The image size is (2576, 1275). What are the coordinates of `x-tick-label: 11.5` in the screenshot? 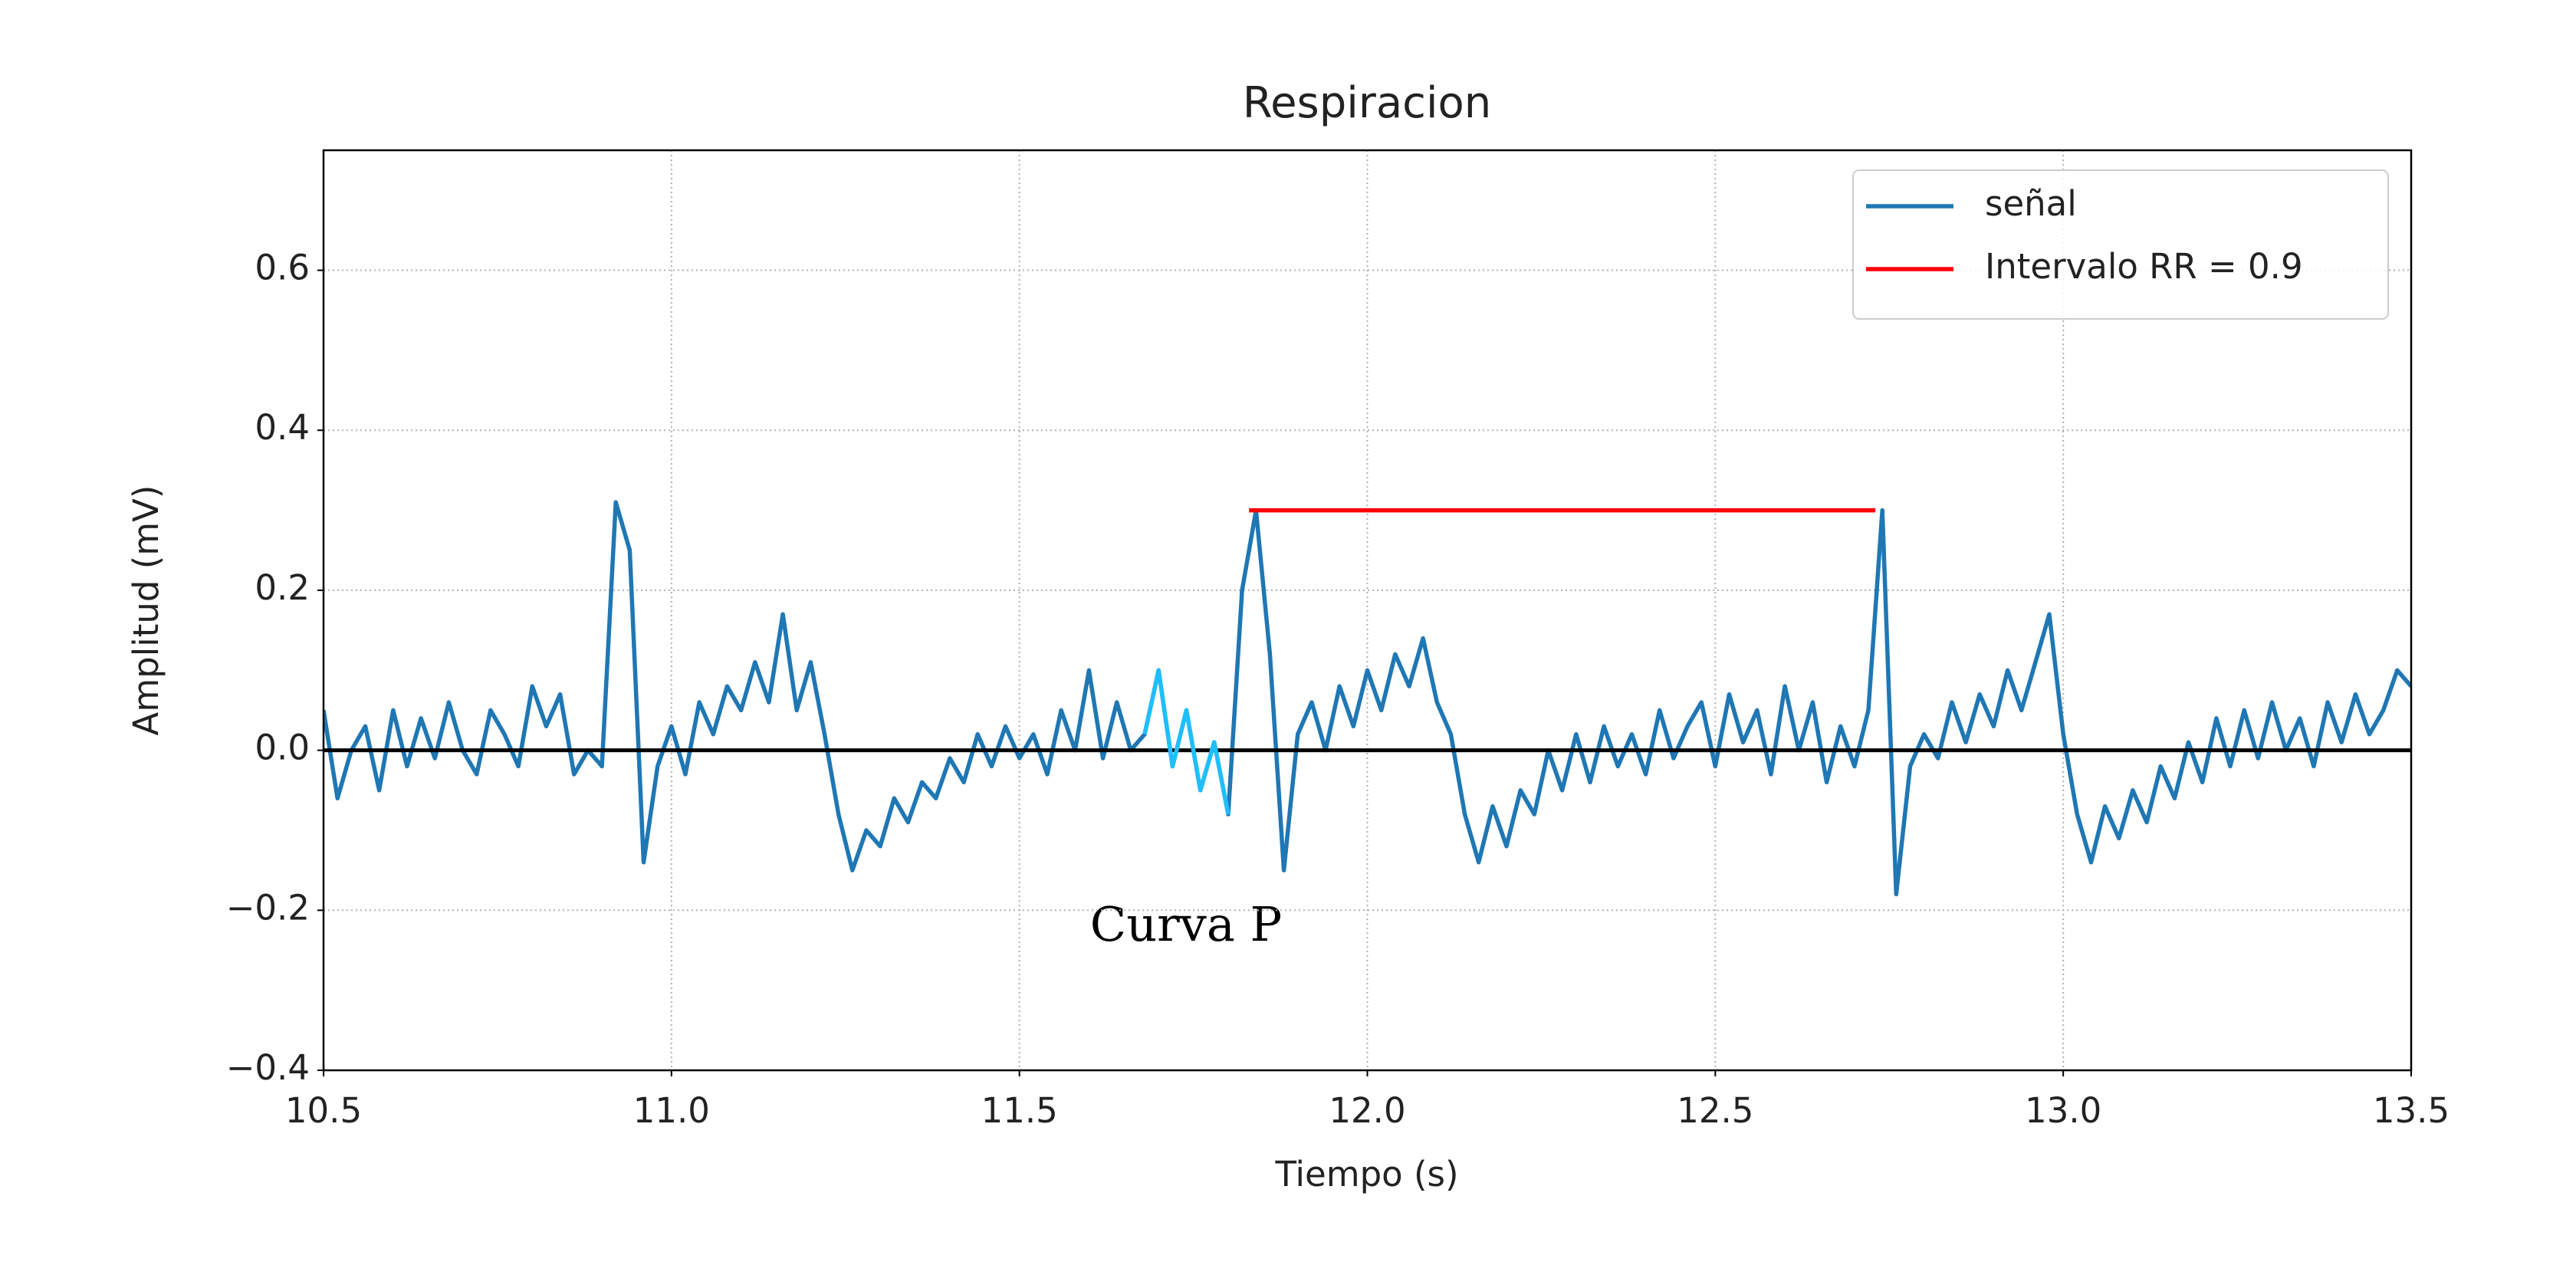 It's located at (1020, 1110).